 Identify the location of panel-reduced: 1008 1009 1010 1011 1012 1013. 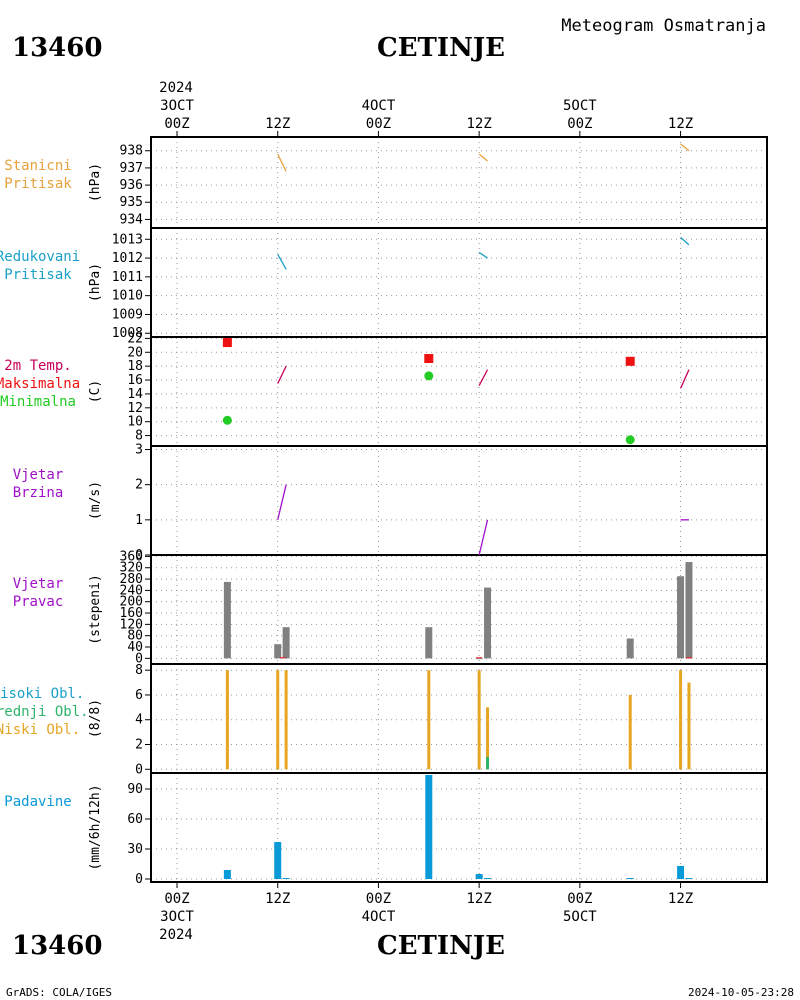
(440, 284).